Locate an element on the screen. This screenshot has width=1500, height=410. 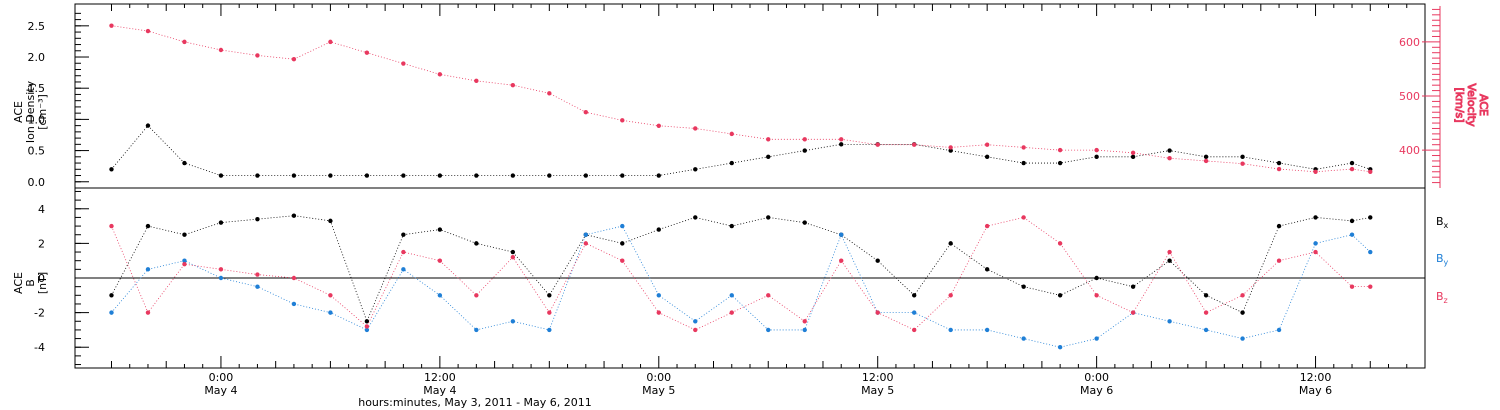
top-y2tick-label: 600 is located at coordinates (1409, 42).